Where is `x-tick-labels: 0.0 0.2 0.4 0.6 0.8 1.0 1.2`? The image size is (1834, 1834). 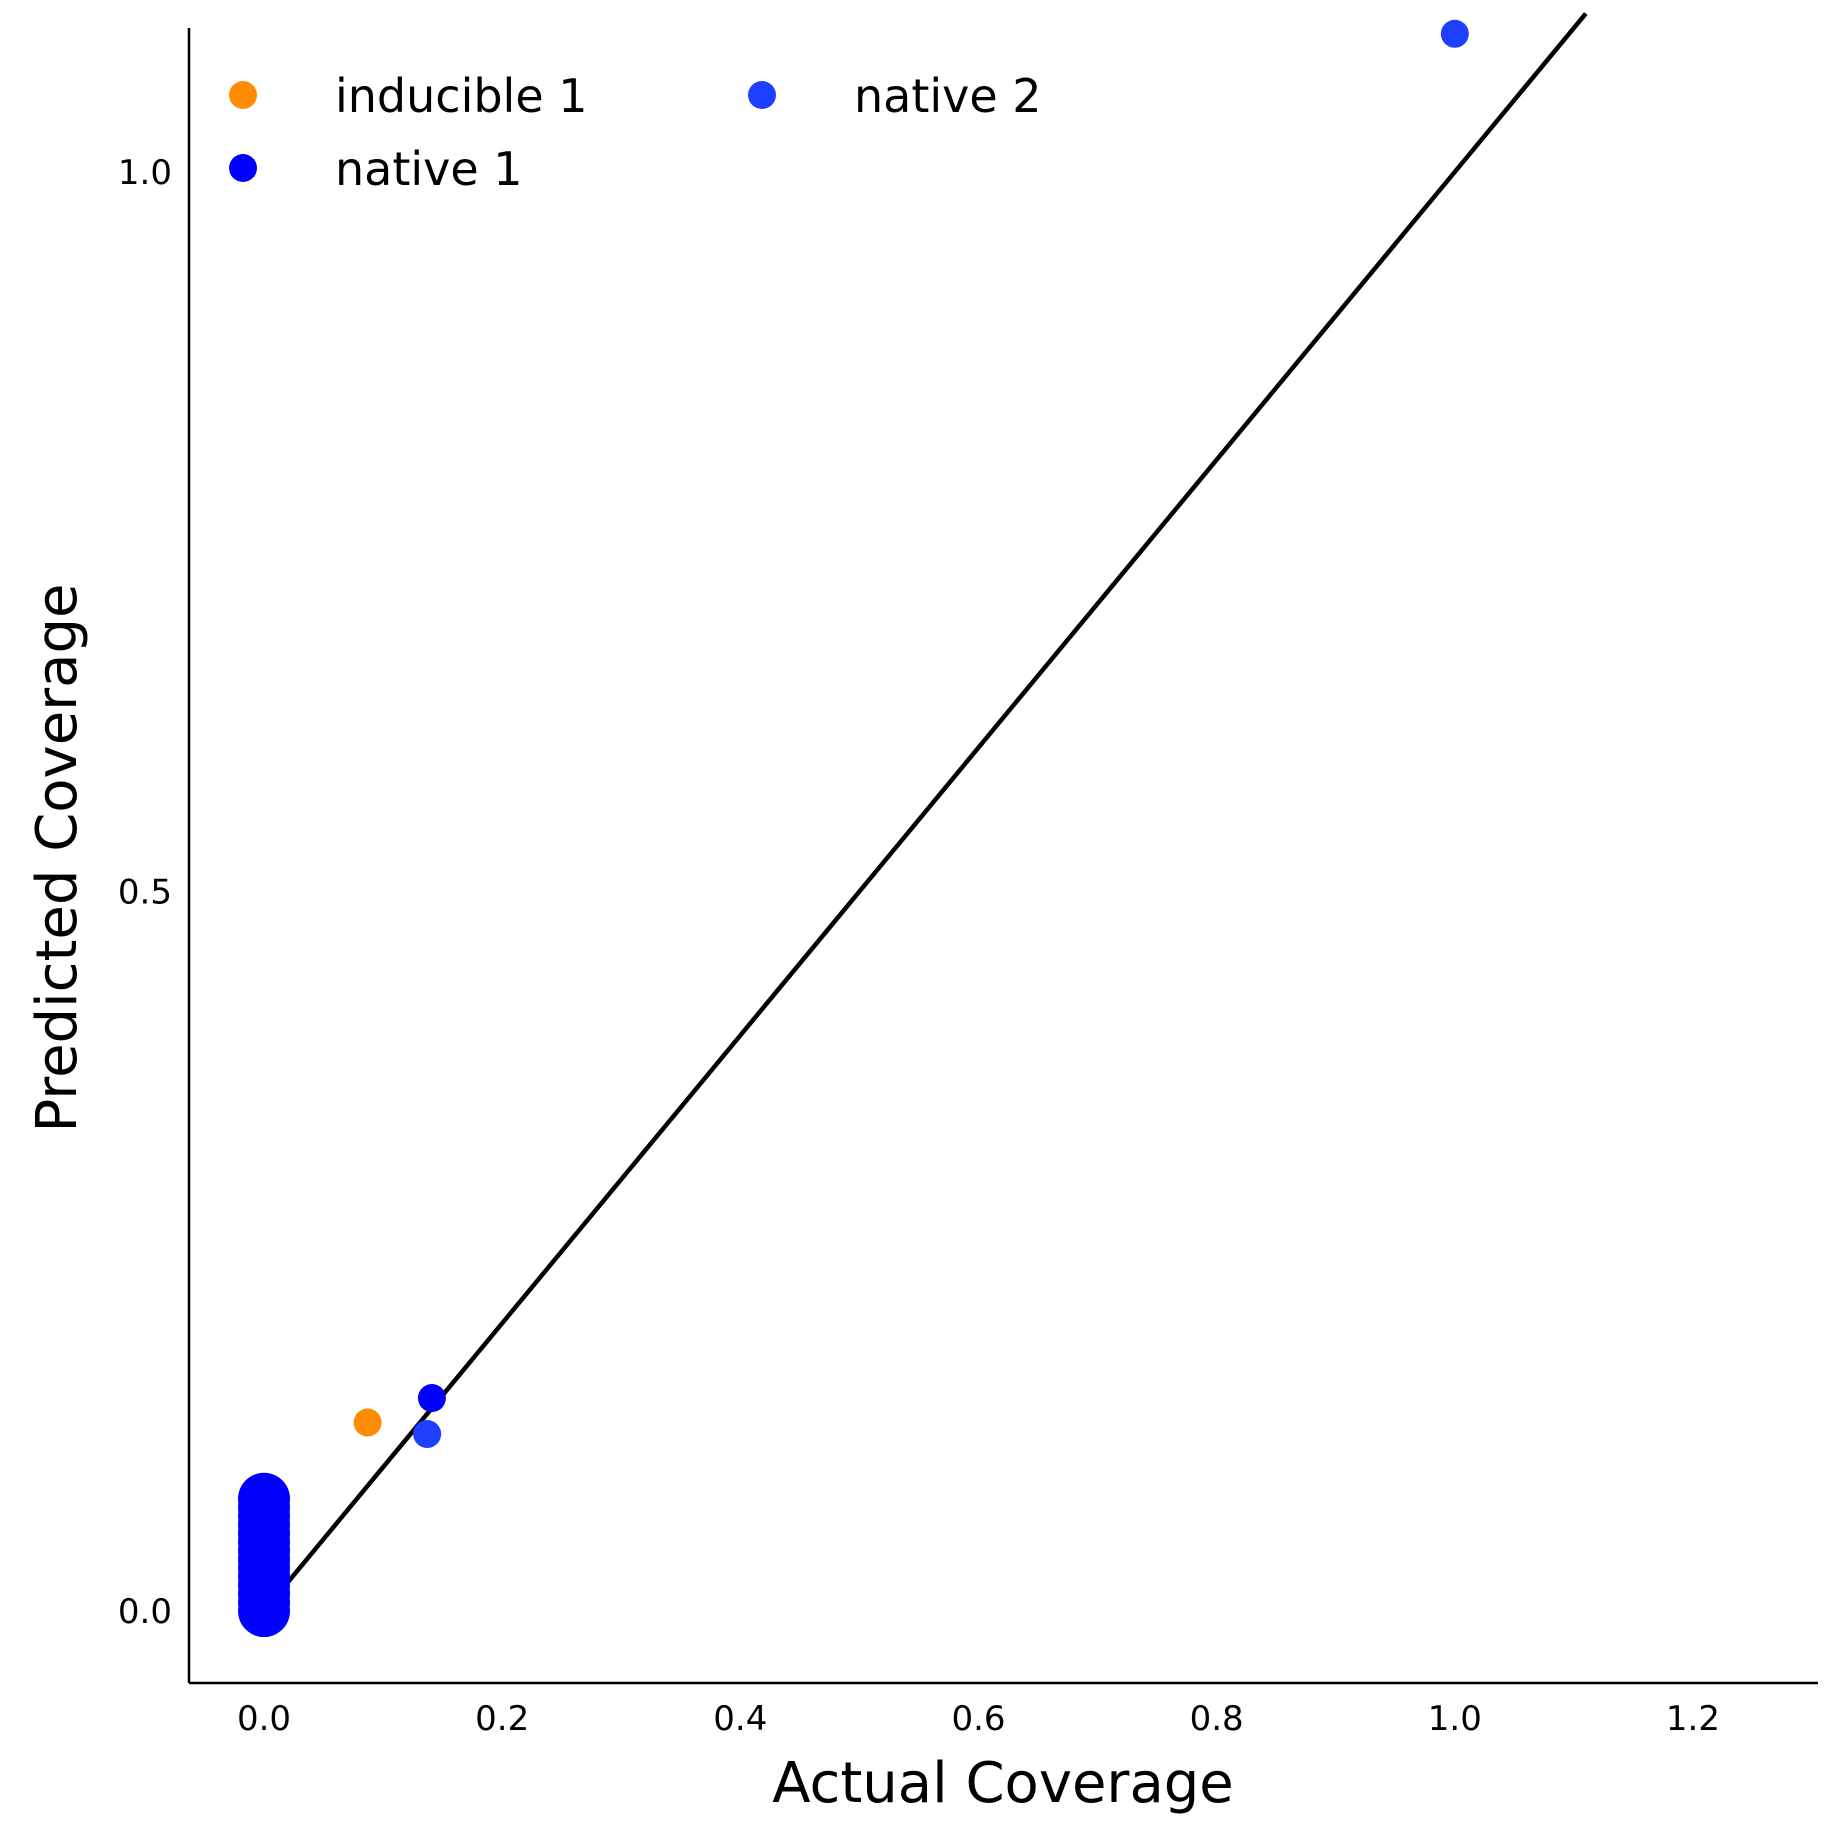 x-tick-labels: 0.0 0.2 0.4 0.6 0.8 1.0 1.2 is located at coordinates (978, 1719).